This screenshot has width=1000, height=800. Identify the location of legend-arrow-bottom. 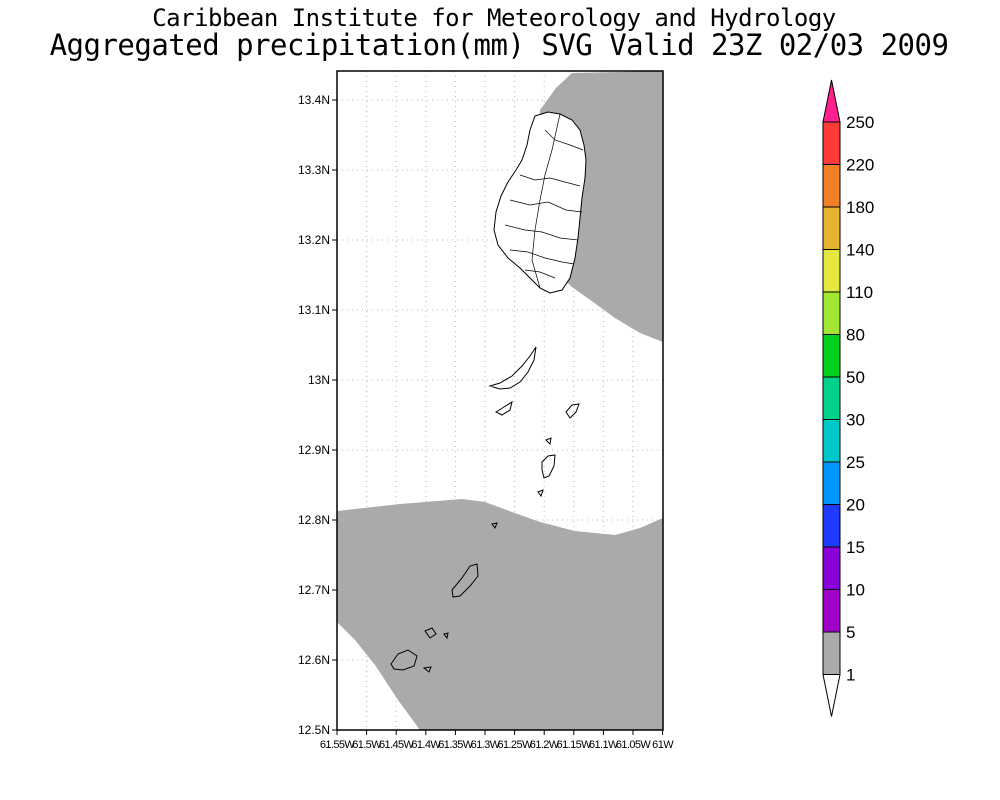
(831, 695).